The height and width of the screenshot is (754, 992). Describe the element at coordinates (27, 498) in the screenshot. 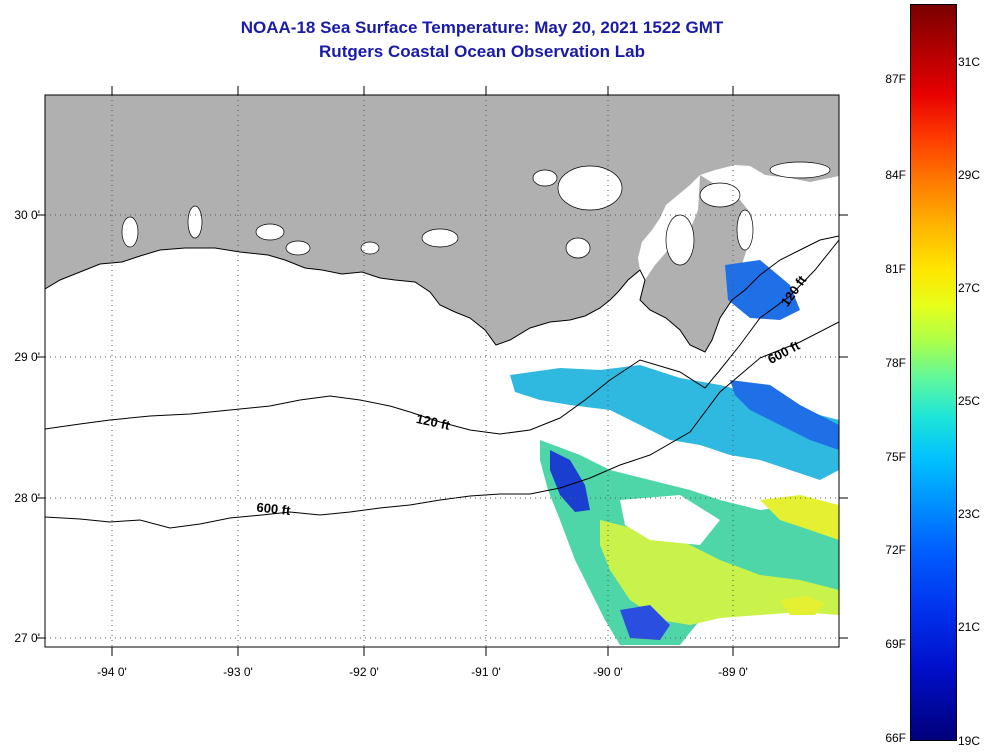

I see `lat-label-28: 28 0'` at that location.